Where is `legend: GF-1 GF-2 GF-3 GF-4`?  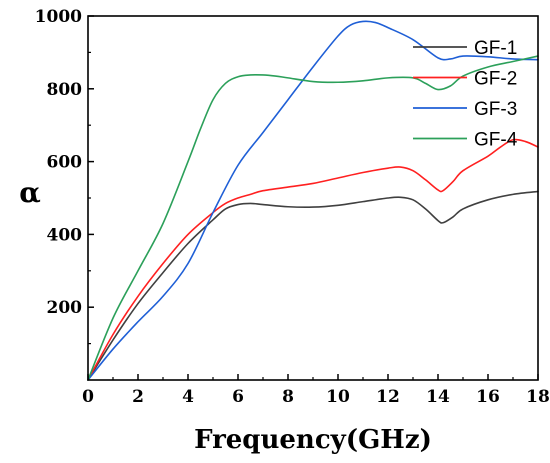 legend: GF-1 GF-2 GF-3 GF-4 is located at coordinates (465, 94).